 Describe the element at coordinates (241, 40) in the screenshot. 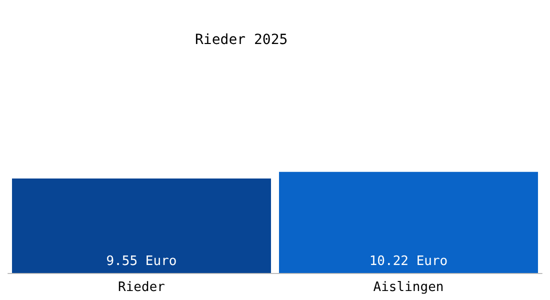

I see `chart-title: Rieder 2025` at that location.